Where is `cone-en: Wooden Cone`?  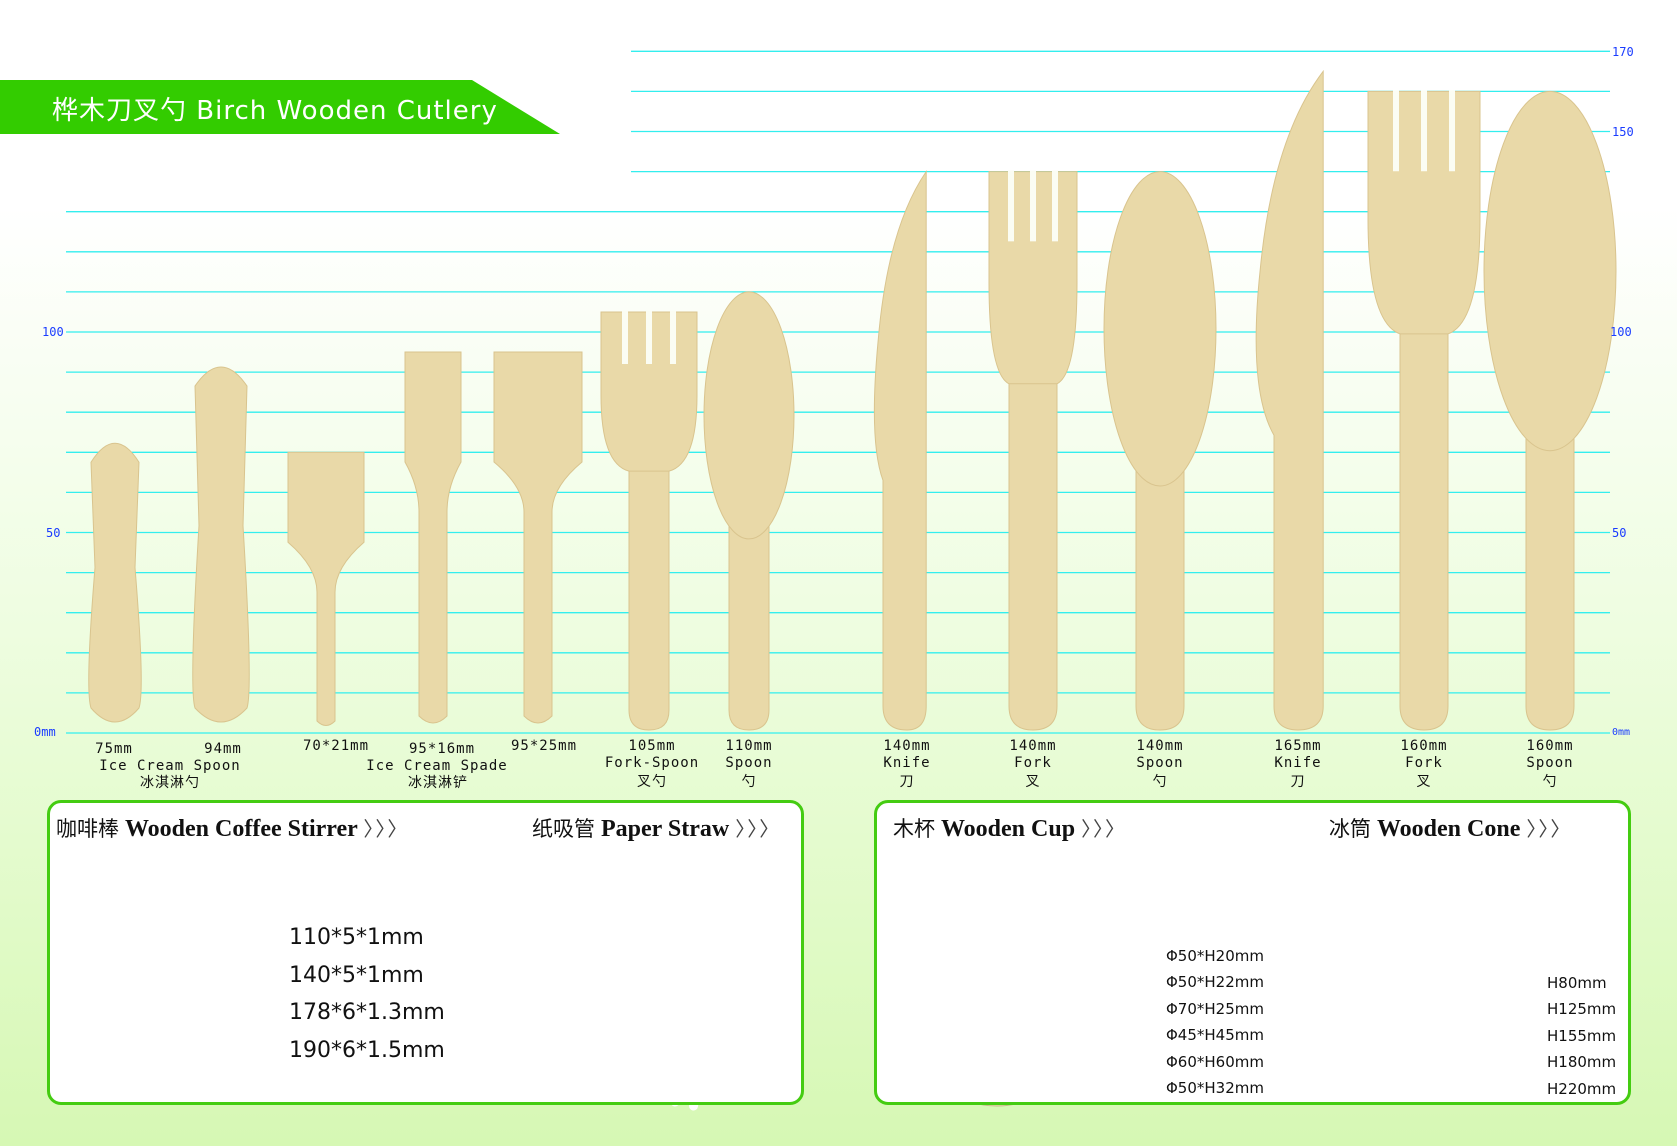 cone-en: Wooden Cone is located at coordinates (1449, 829).